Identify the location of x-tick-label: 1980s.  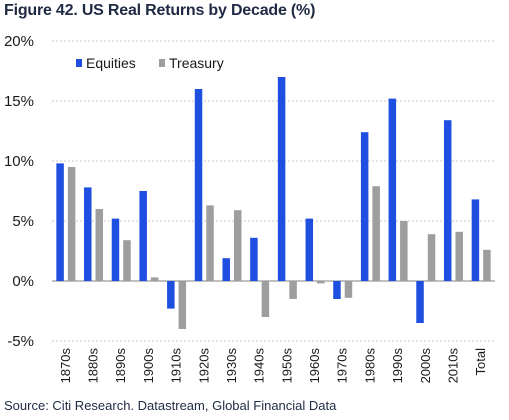
(369, 366).